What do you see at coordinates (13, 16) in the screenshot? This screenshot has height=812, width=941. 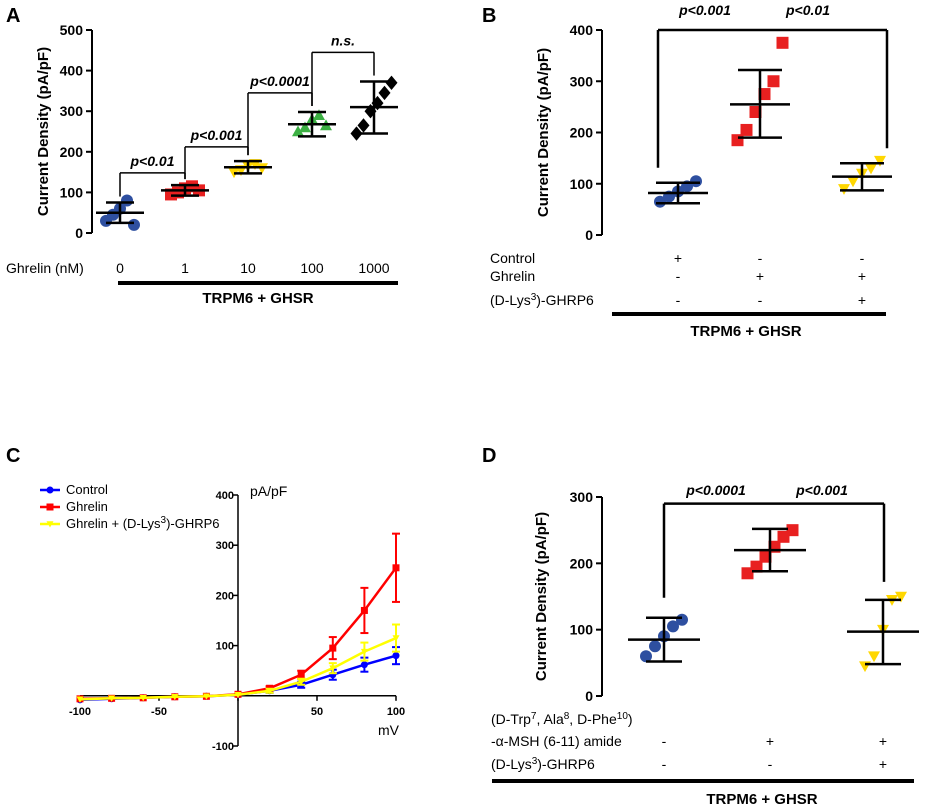 I see `panel-letter-a: A` at bounding box center [13, 16].